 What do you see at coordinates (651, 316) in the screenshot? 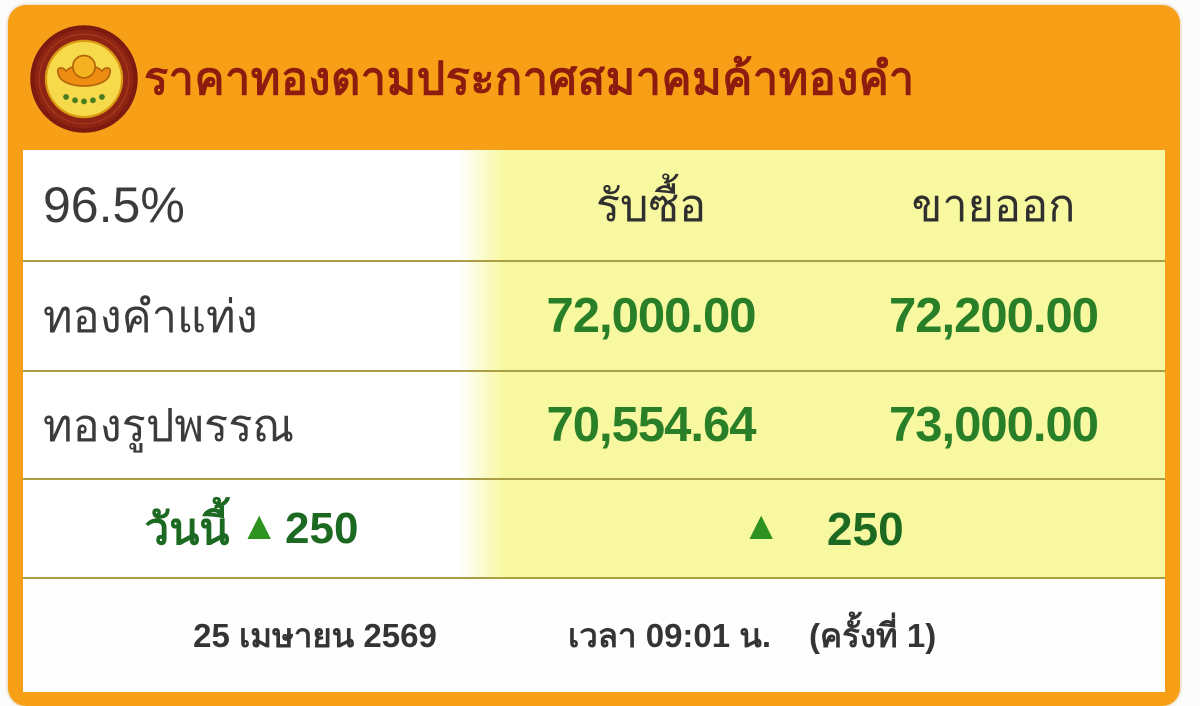
I see `gold-bar-buy-price: 72,000.00` at bounding box center [651, 316].